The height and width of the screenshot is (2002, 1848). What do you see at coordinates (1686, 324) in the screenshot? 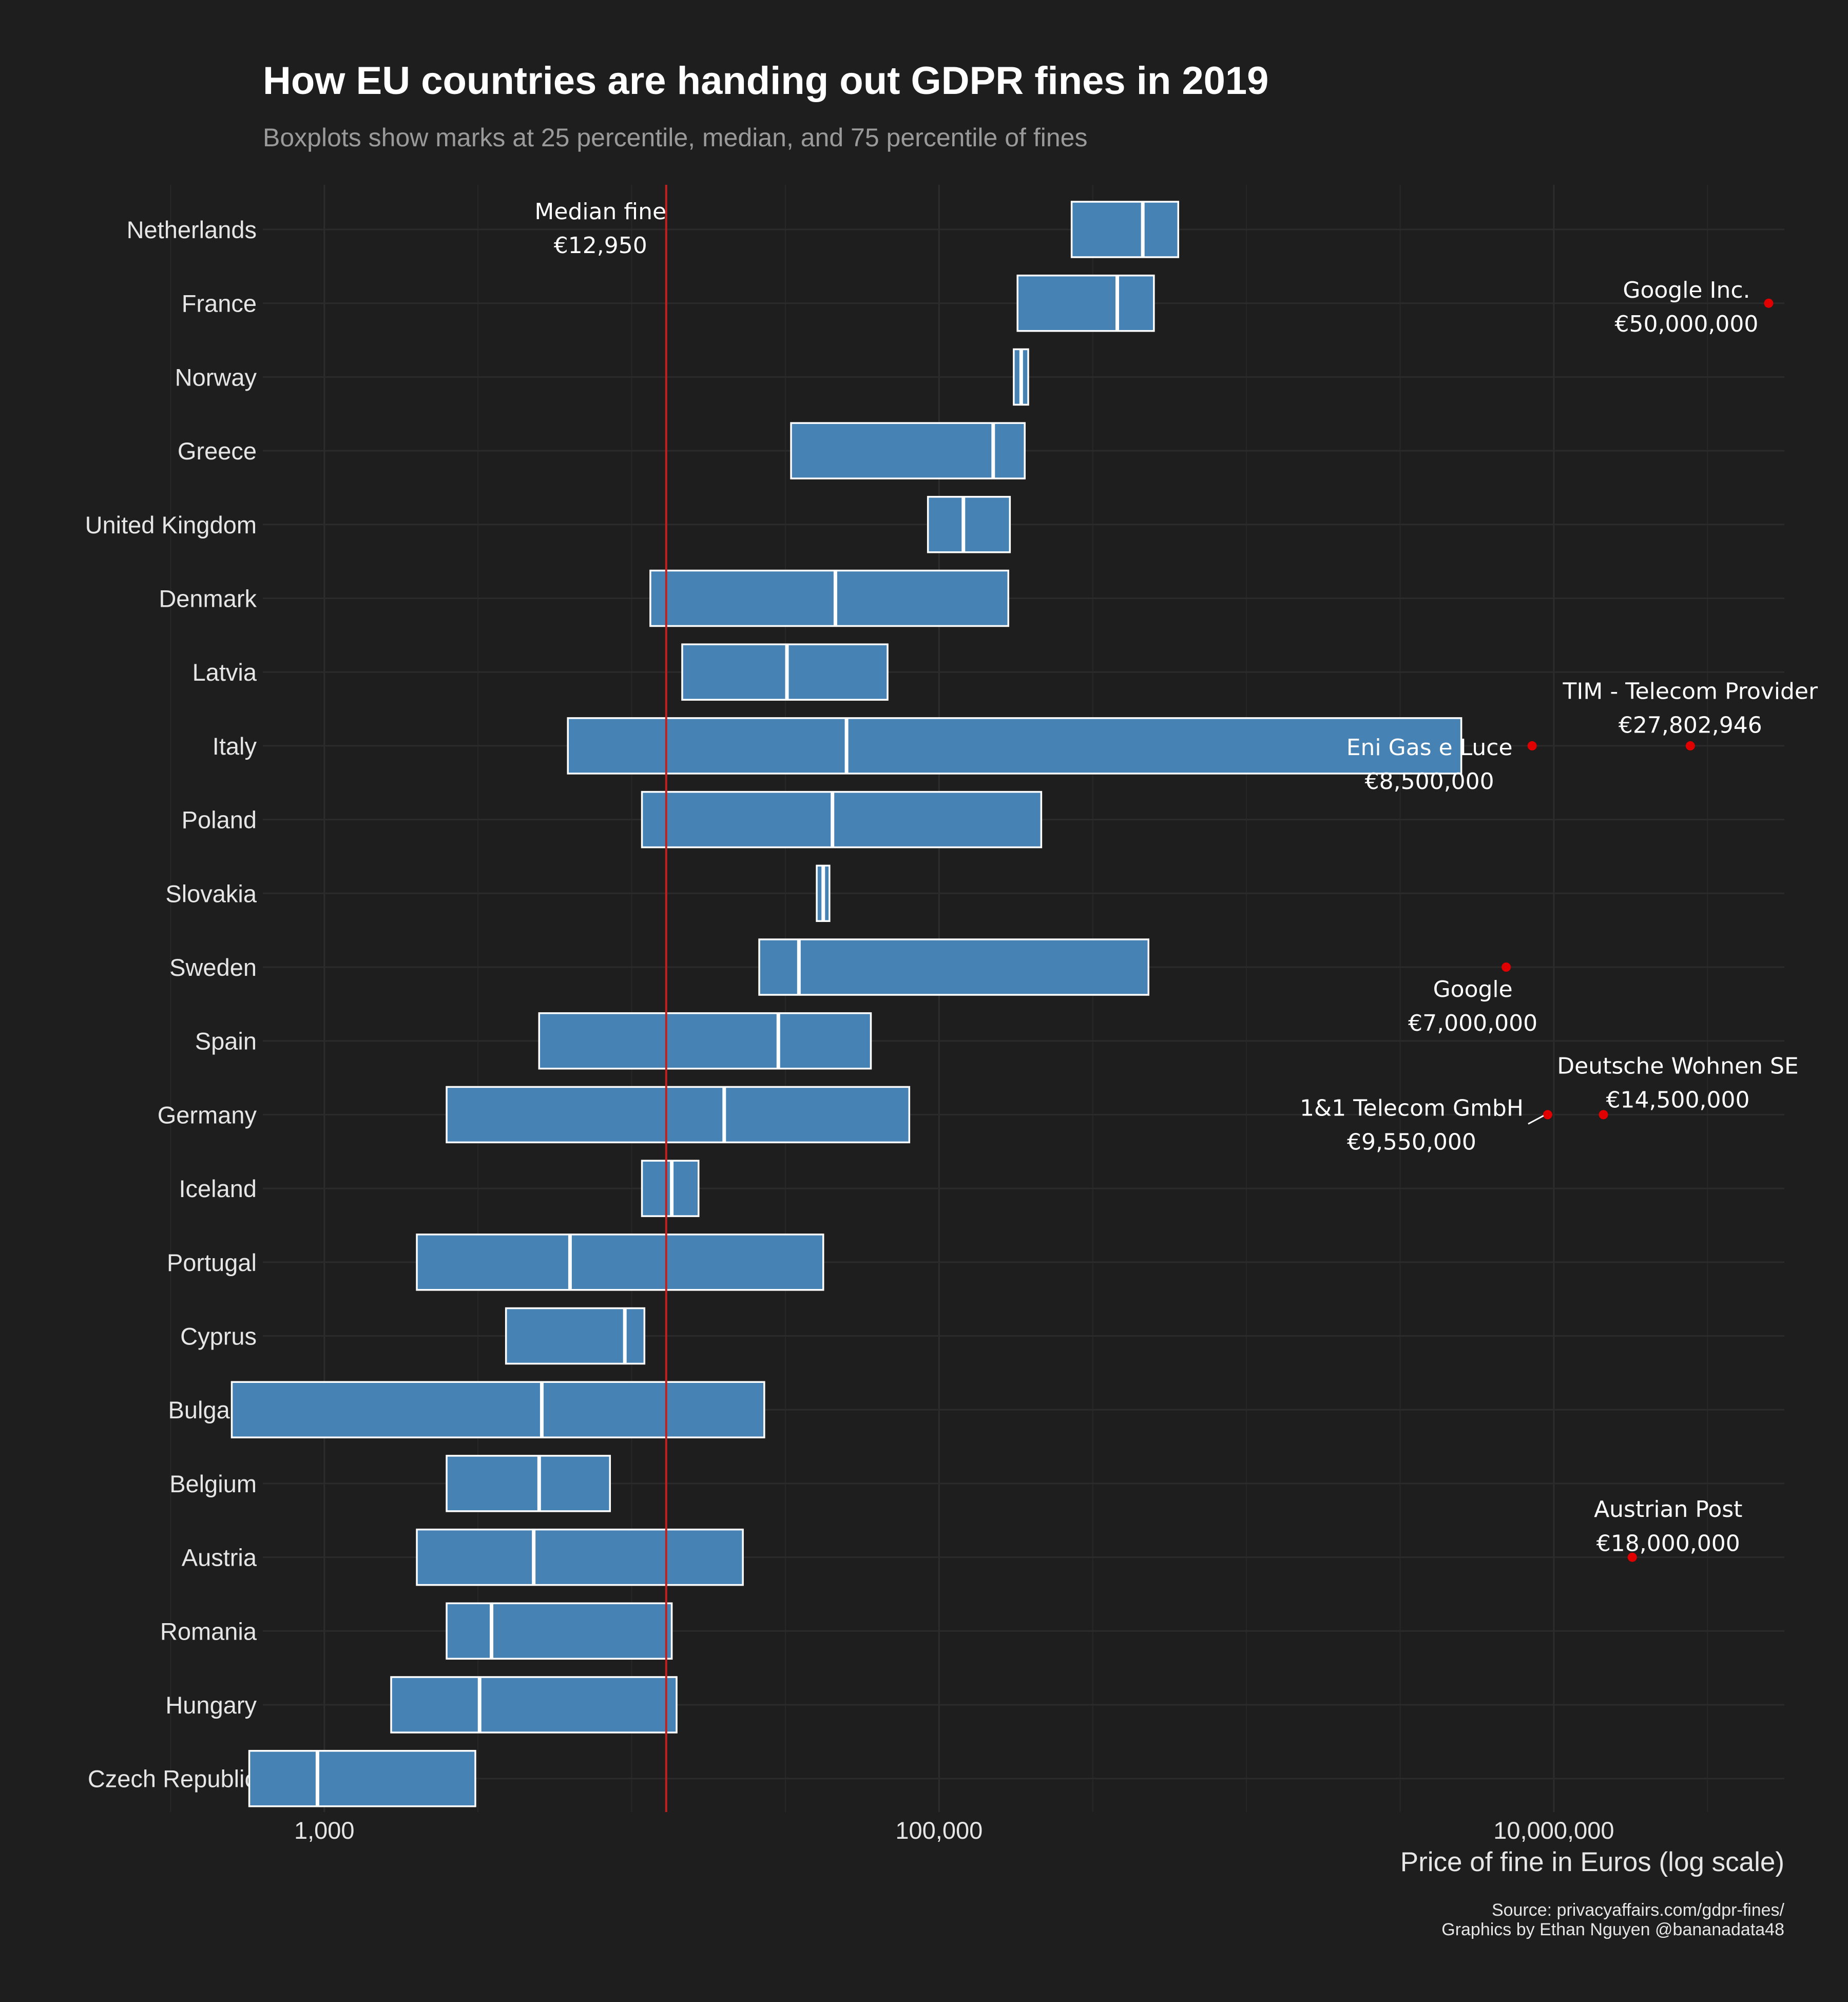
I see `outlier-value-label: €50,000,000` at bounding box center [1686, 324].